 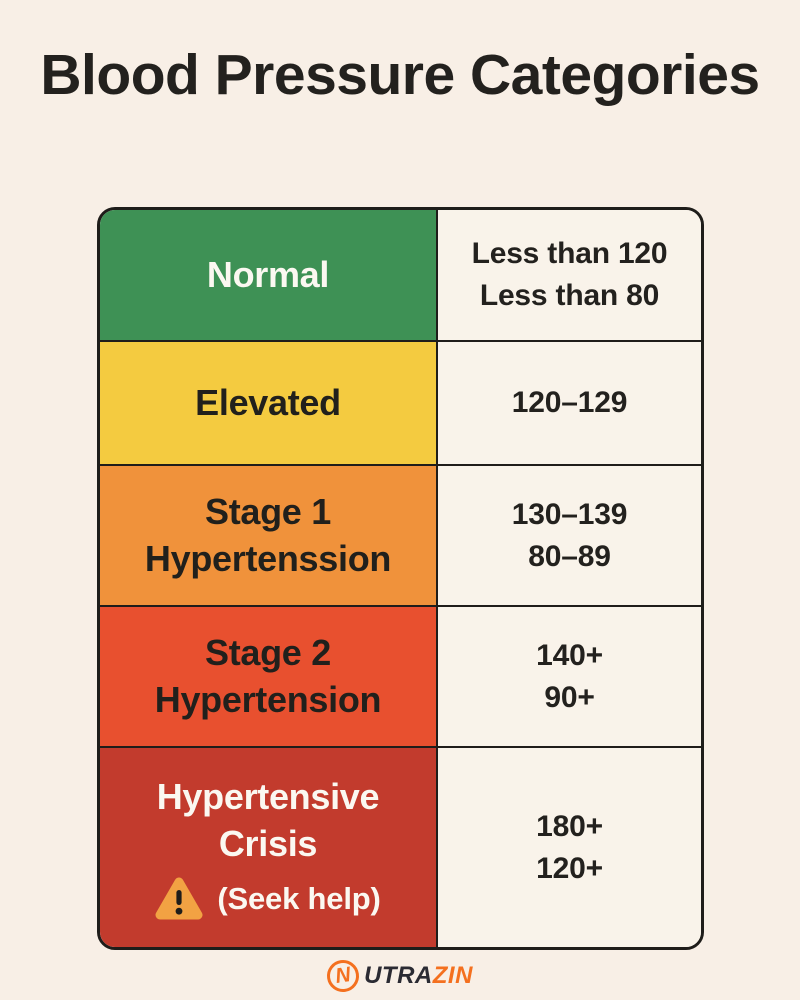 I want to click on seek-help-label: (Seek help), so click(x=299, y=898).